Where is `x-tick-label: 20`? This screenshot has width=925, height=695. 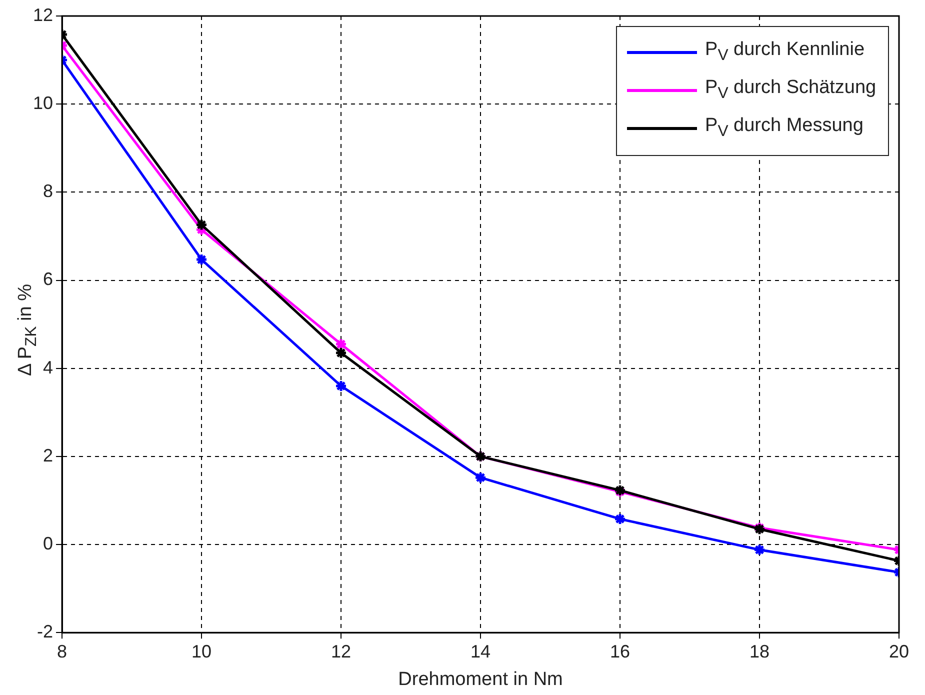
x-tick-label: 20 is located at coordinates (899, 651).